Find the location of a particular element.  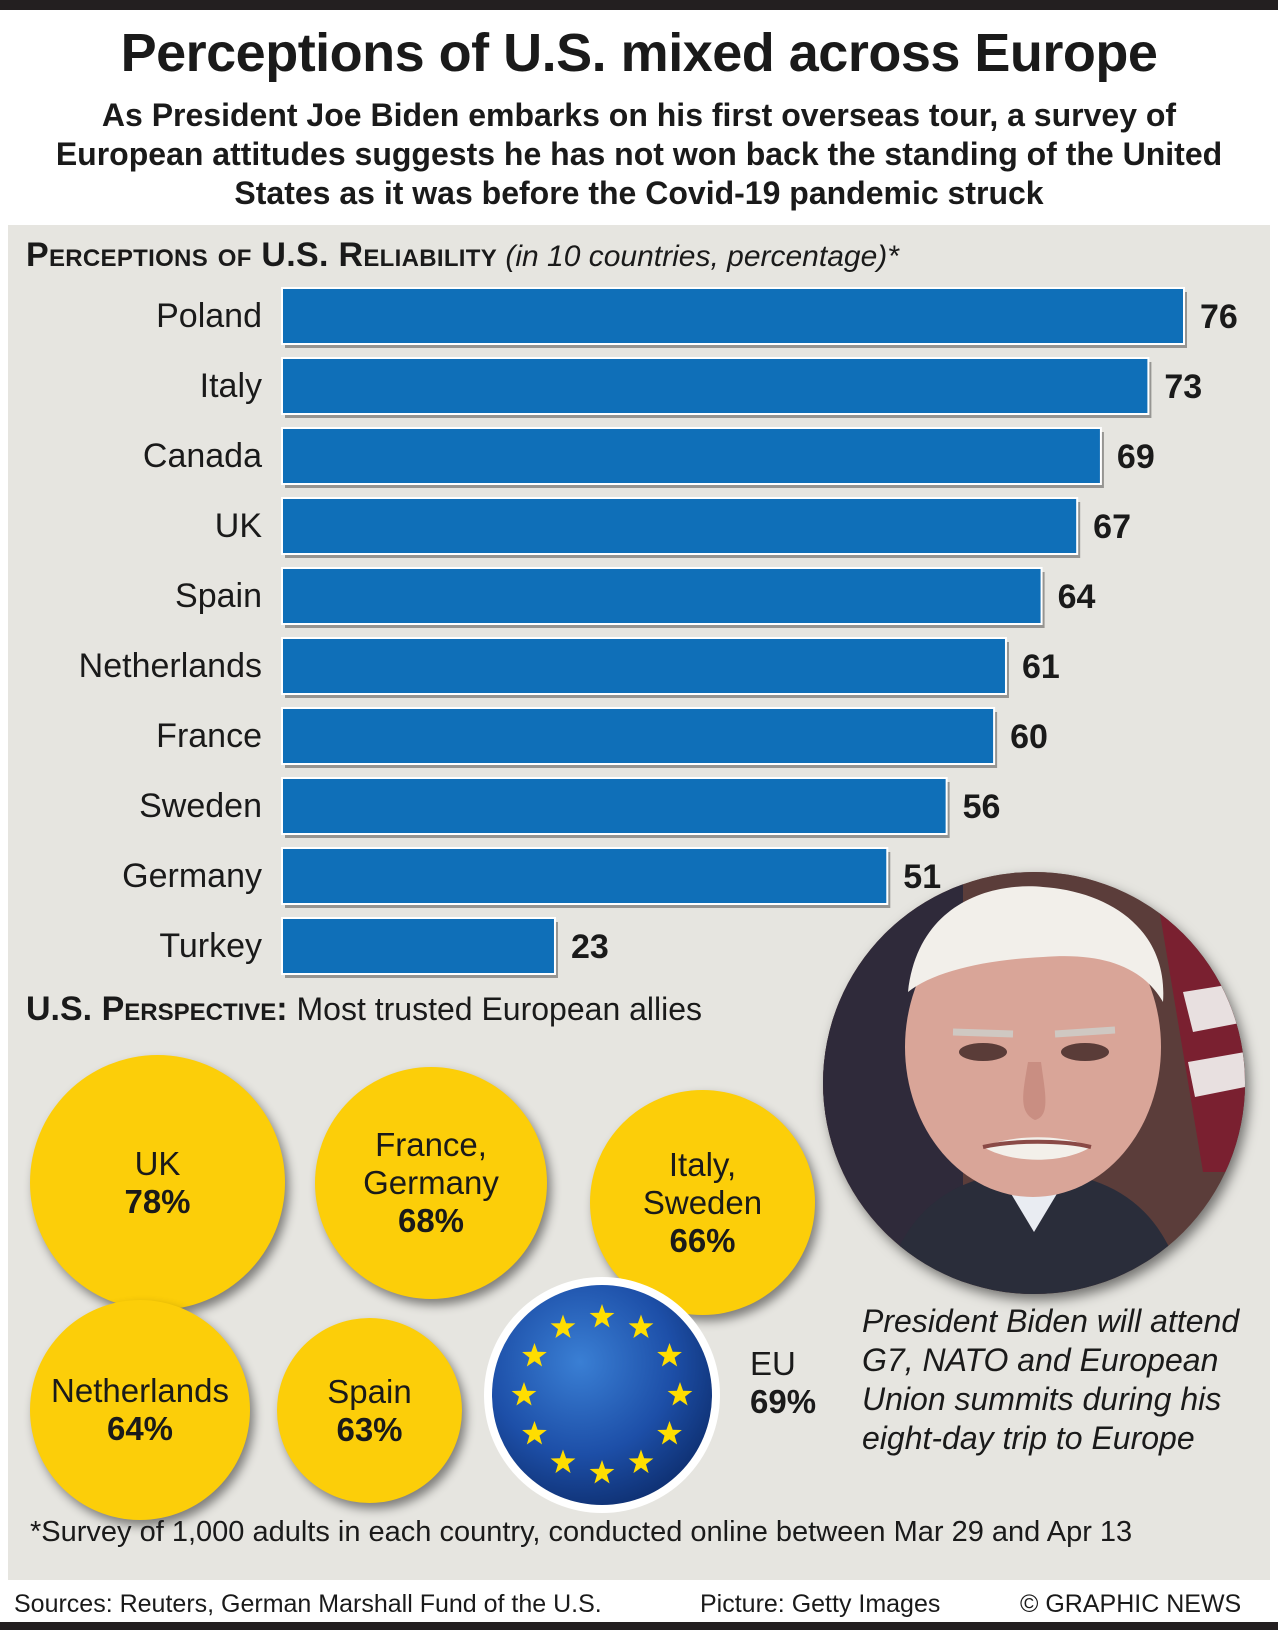

bar-sweden is located at coordinates (614, 806).